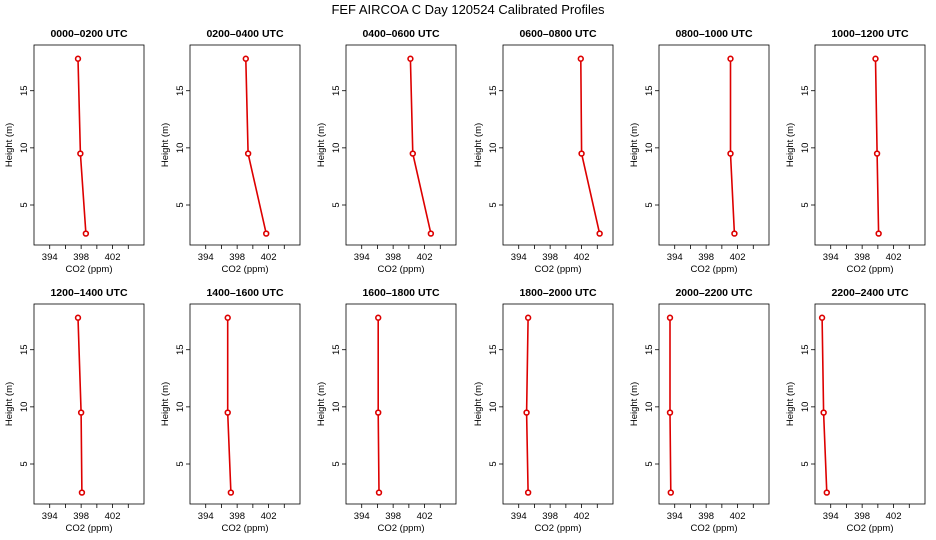  What do you see at coordinates (557, 293) in the screenshot?
I see `panel-title: 1800–2000 UTC` at bounding box center [557, 293].